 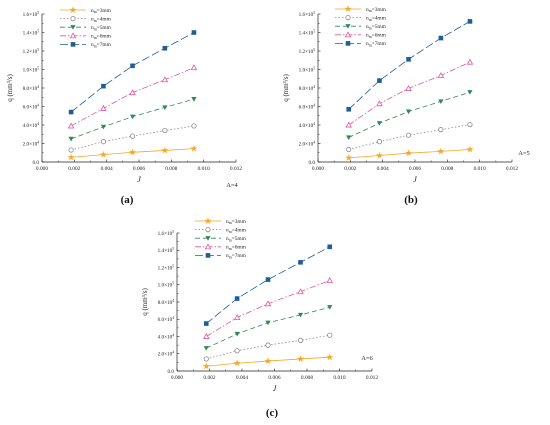 What do you see at coordinates (307, 125) in the screenshot?
I see `y-tick-label: 4.0×10⁴` at bounding box center [307, 125].